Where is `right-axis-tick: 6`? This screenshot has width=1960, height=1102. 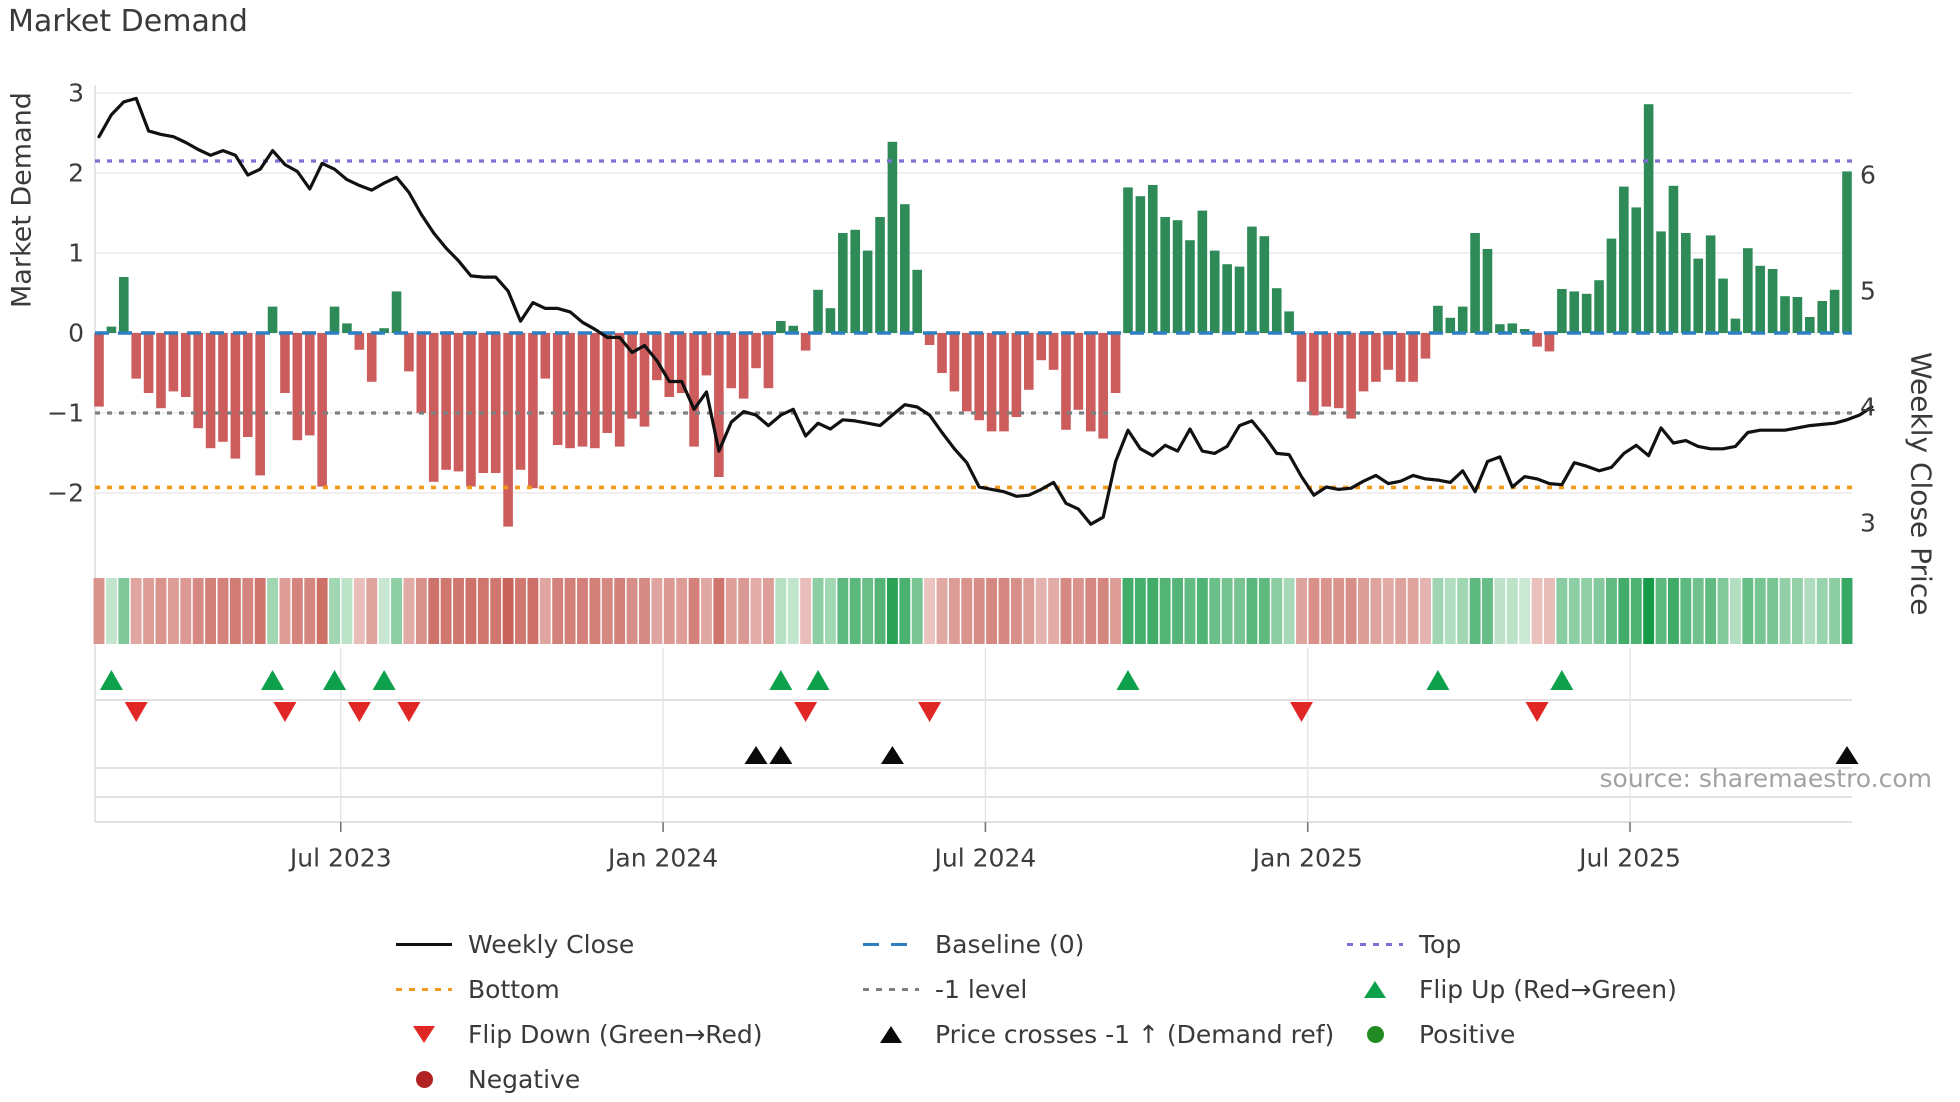
right-axis-tick: 6 is located at coordinates (1868, 175).